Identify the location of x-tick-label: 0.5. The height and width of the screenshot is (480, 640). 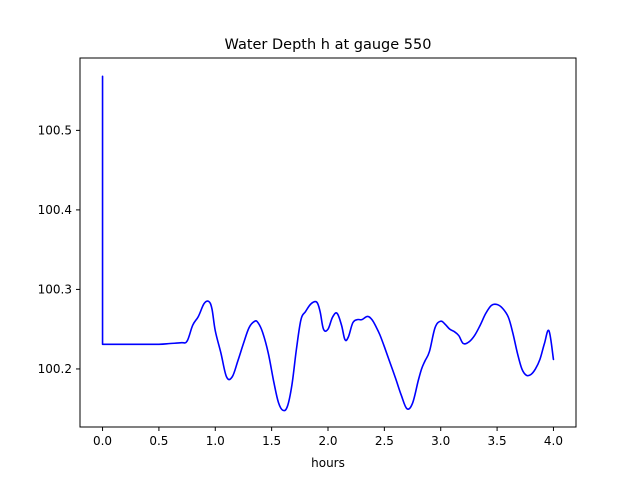
(158, 441).